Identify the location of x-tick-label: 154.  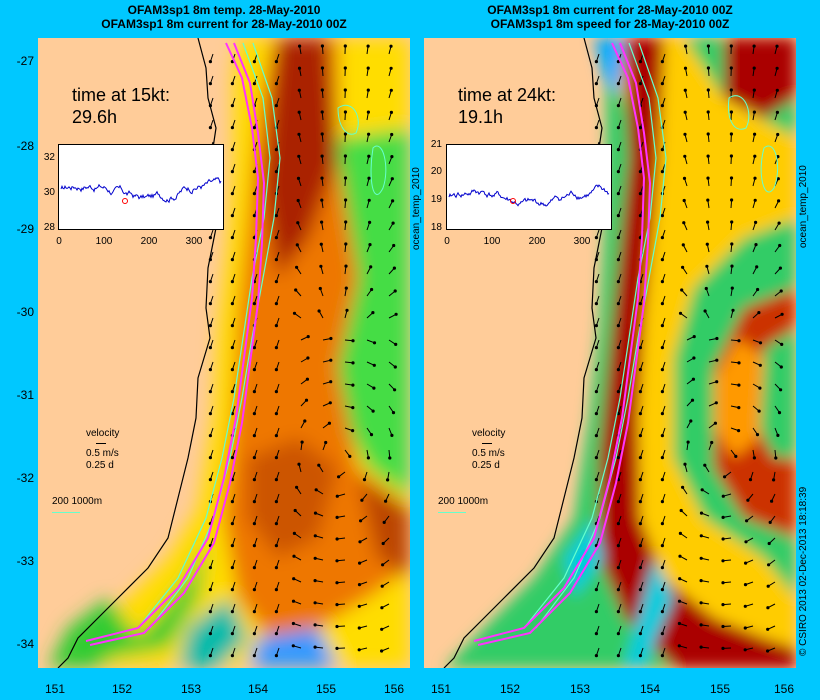
(650, 689).